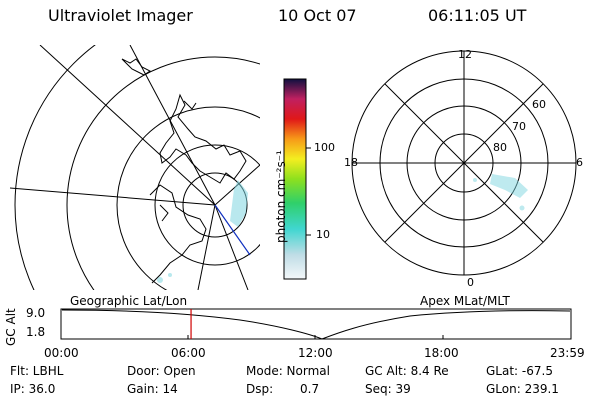 The image size is (600, 400). What do you see at coordinates (33, 389) in the screenshot?
I see `ip-status: IP: 36.0` at bounding box center [33, 389].